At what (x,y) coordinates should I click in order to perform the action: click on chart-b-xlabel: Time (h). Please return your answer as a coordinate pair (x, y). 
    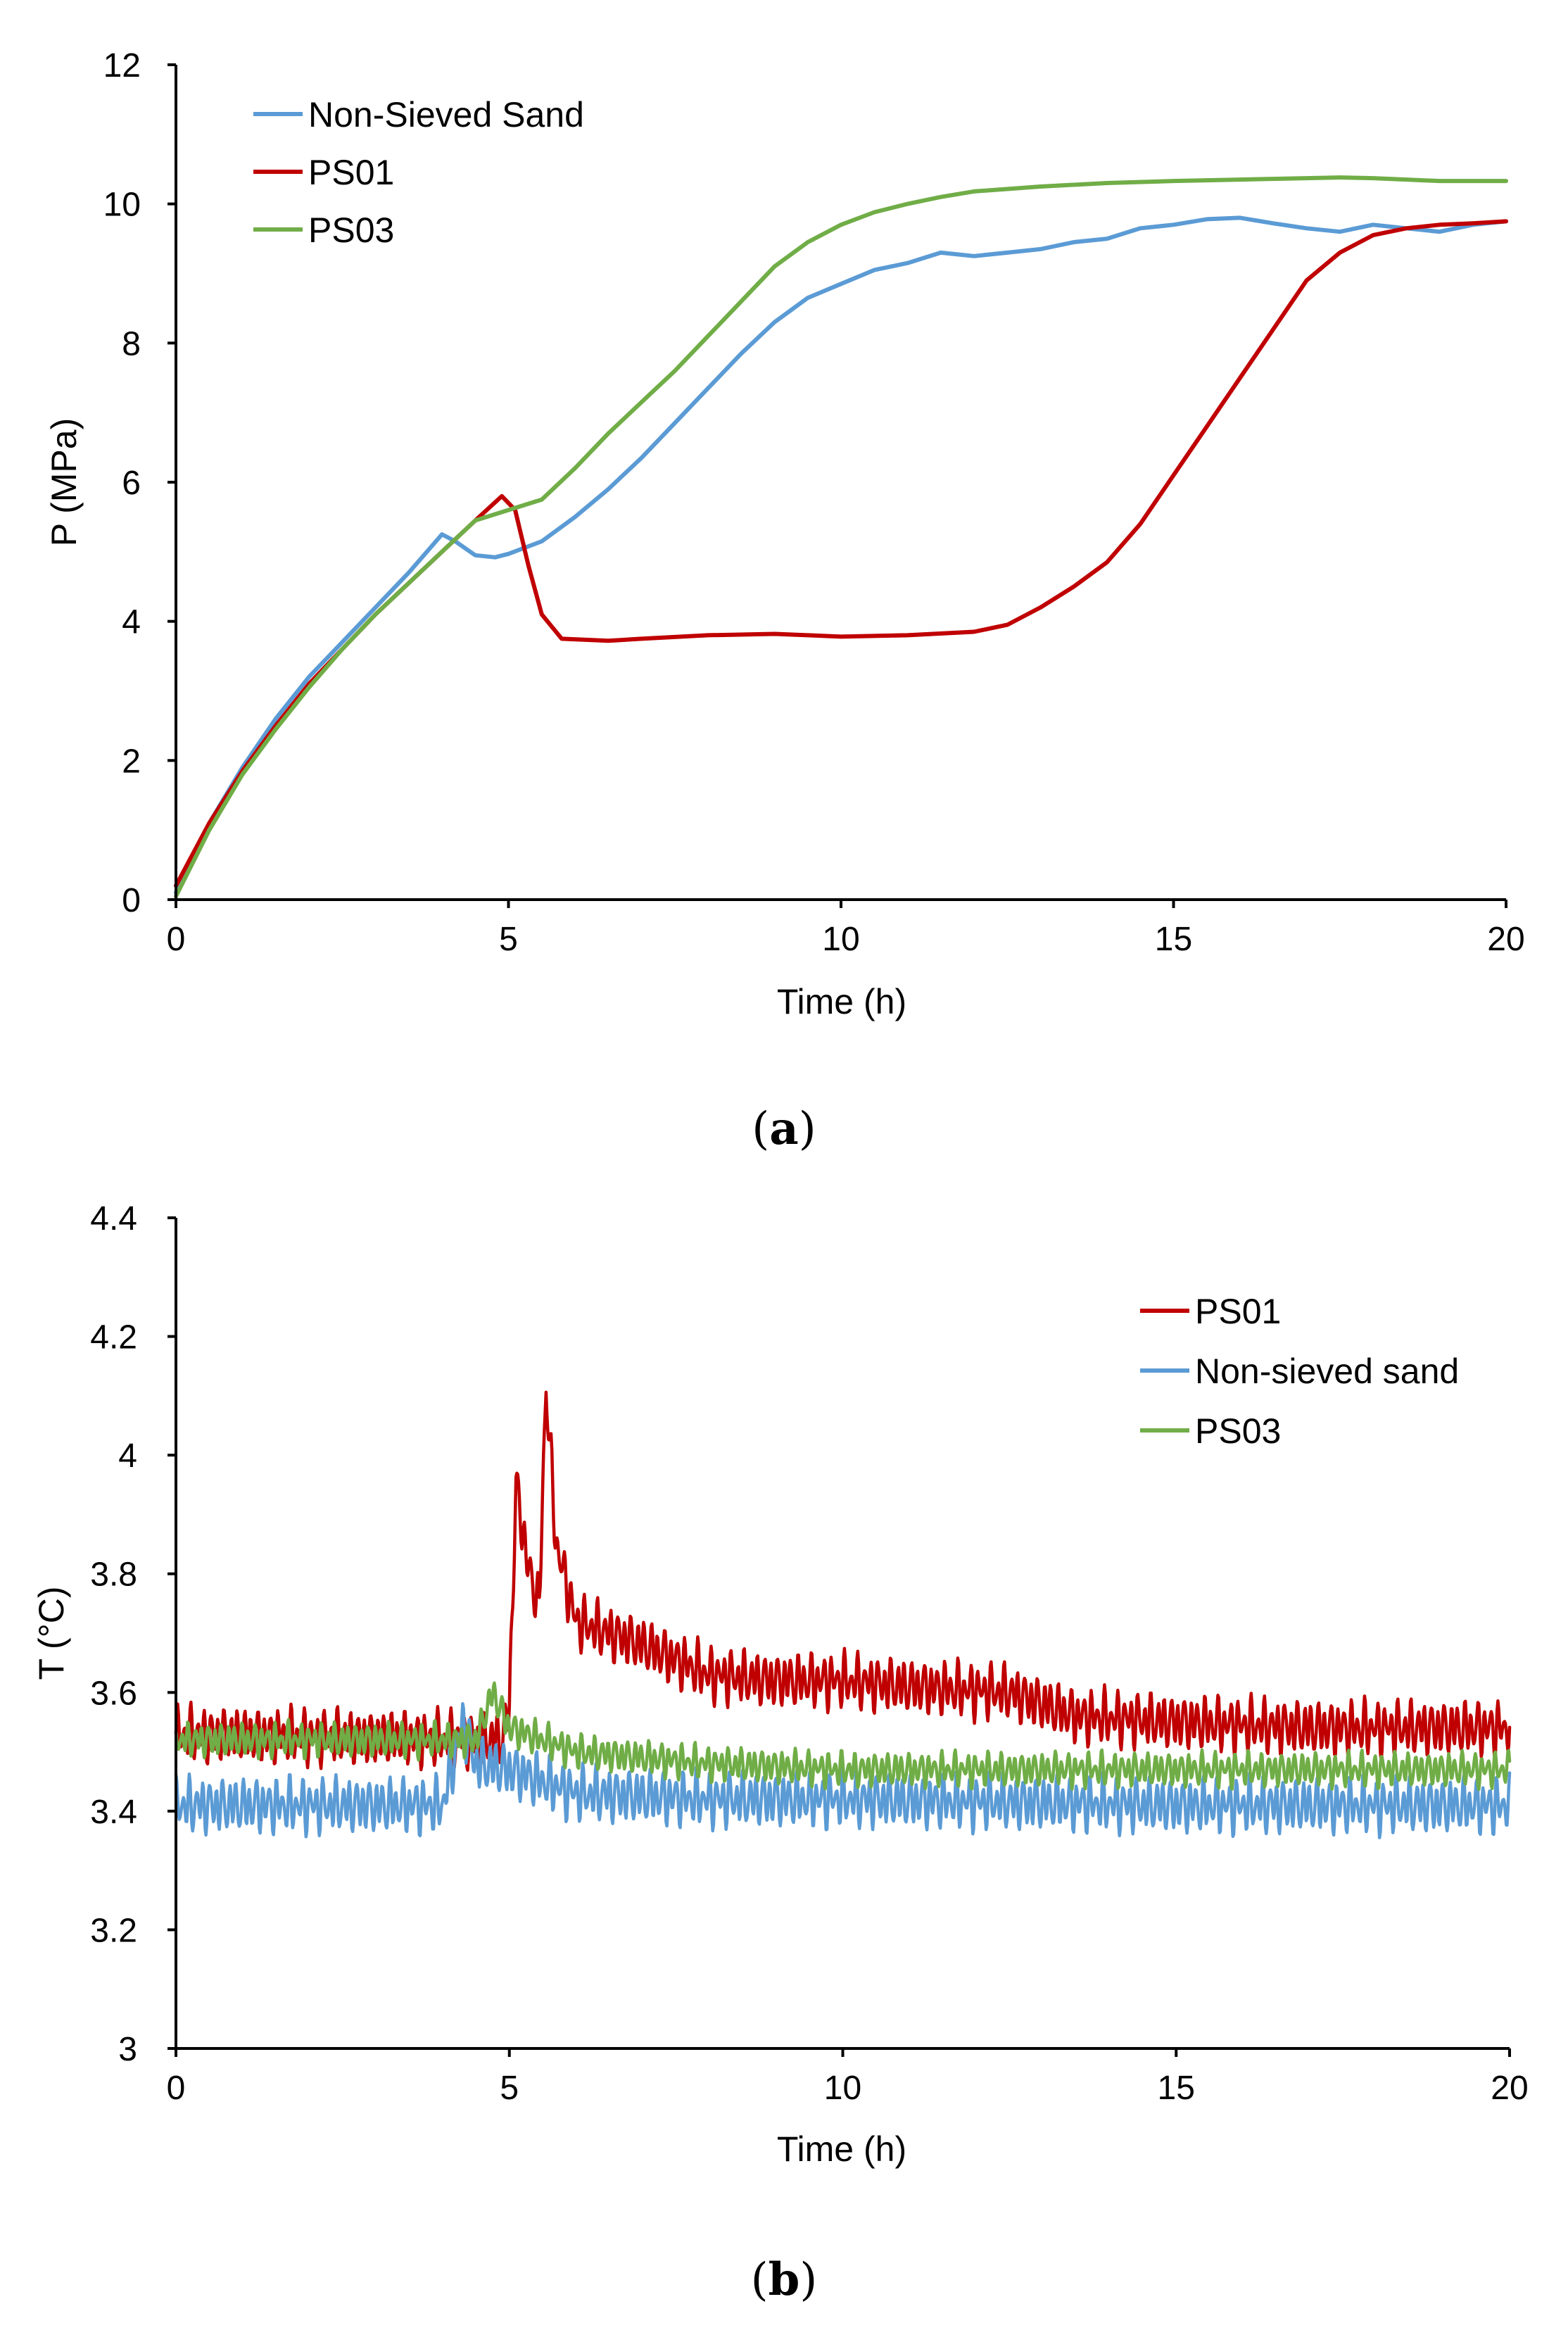
    Looking at the image, I should click on (841, 2149).